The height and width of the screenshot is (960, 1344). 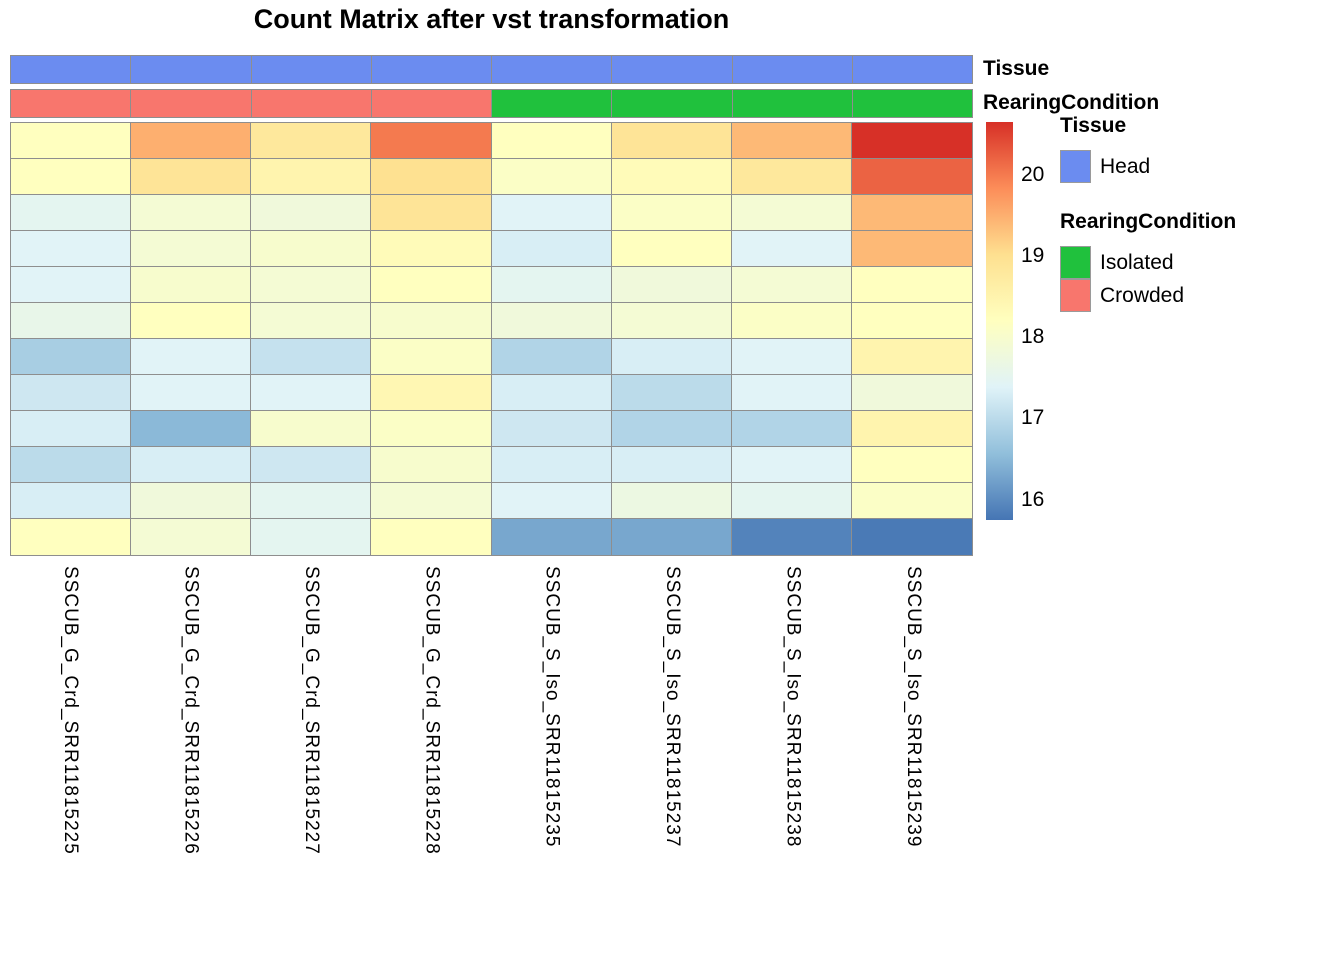 What do you see at coordinates (913, 707) in the screenshot?
I see `column-label: SSCUB_S_Iso_SRR11815239` at bounding box center [913, 707].